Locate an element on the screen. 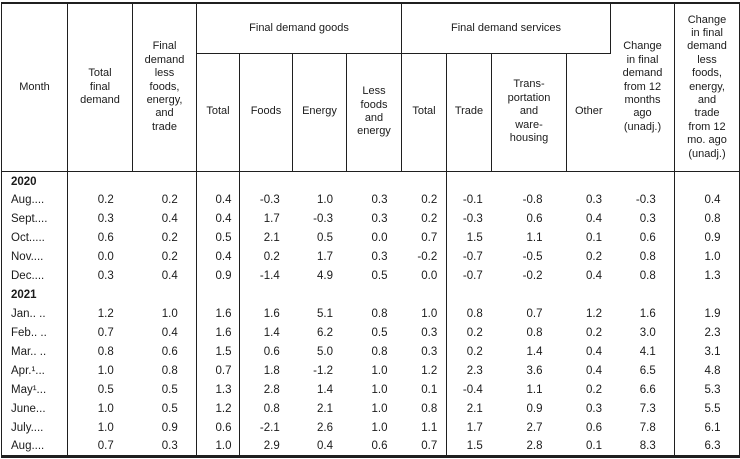  value-cell: 5.0 is located at coordinates (320, 351).